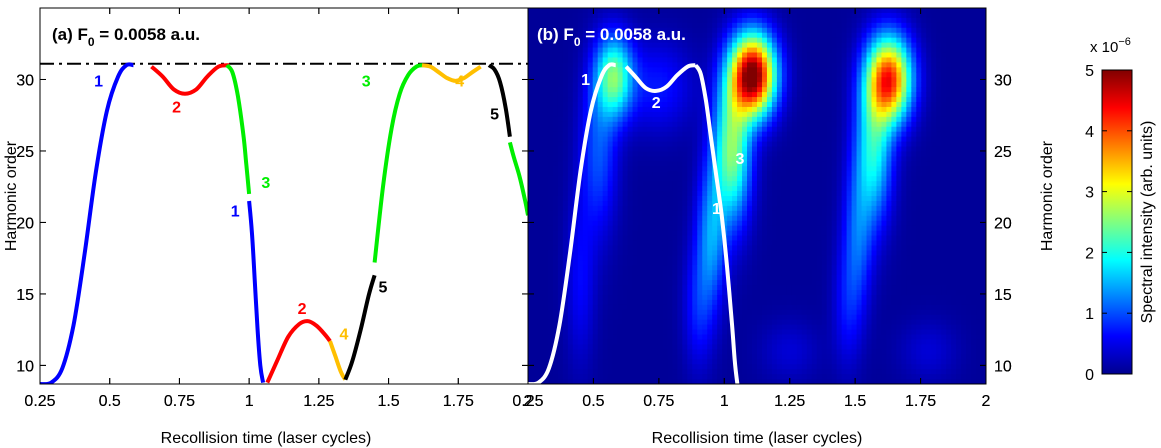  I want to click on x-tick-label: 2, so click(528, 401).